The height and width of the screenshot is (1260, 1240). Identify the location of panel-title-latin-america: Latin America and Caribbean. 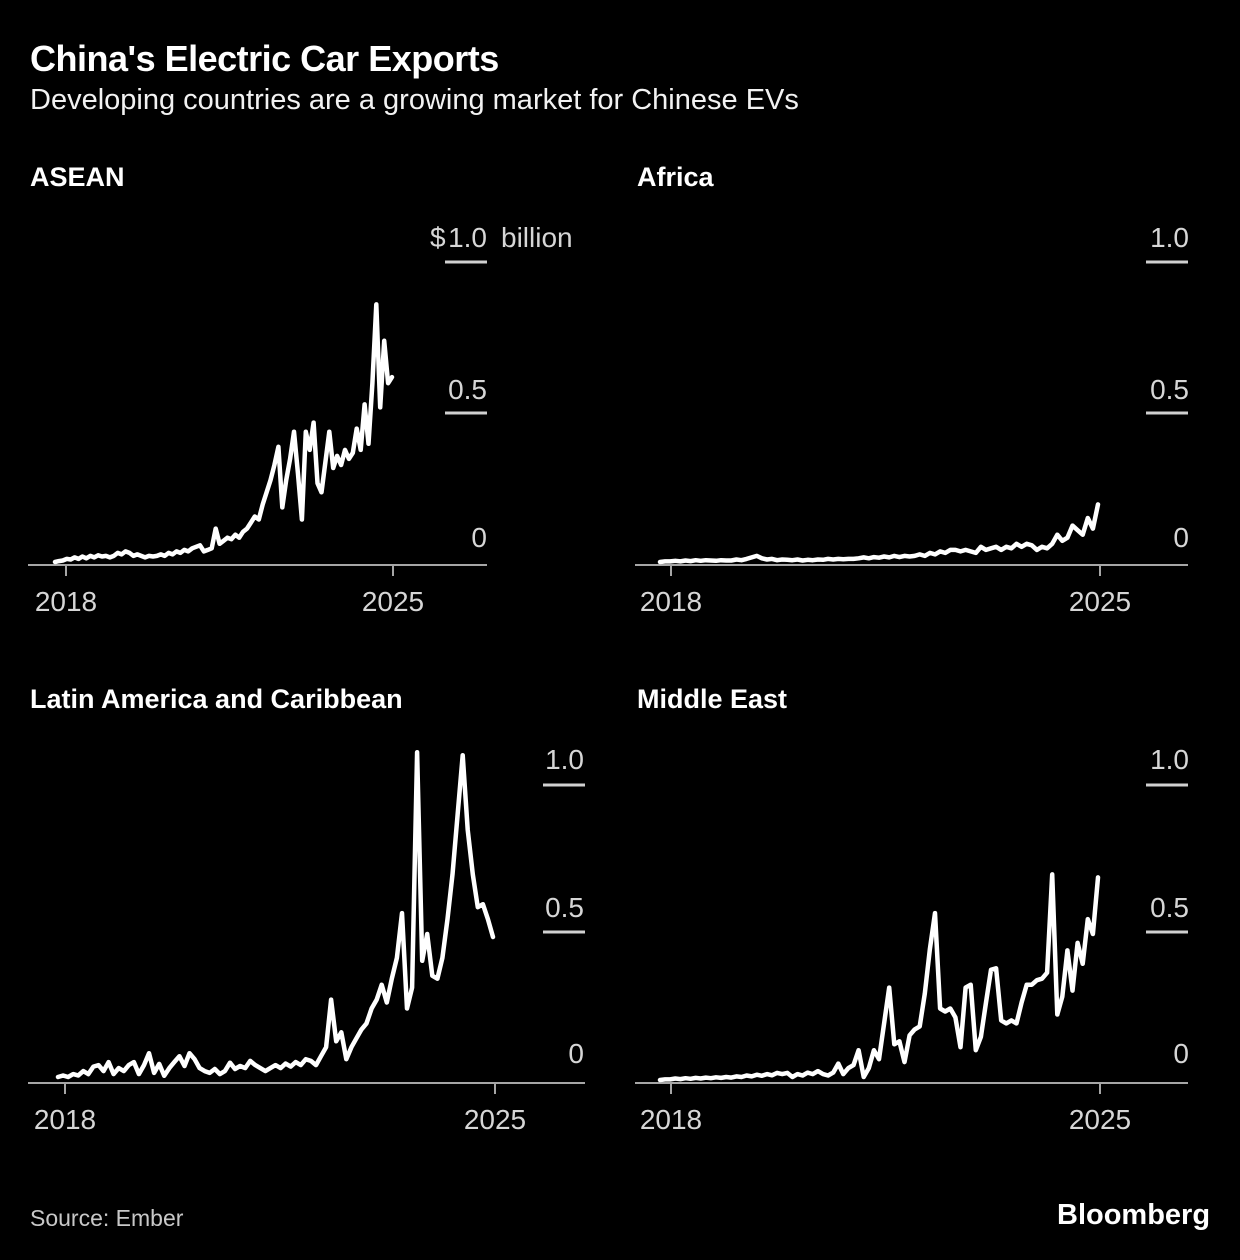
(216, 699).